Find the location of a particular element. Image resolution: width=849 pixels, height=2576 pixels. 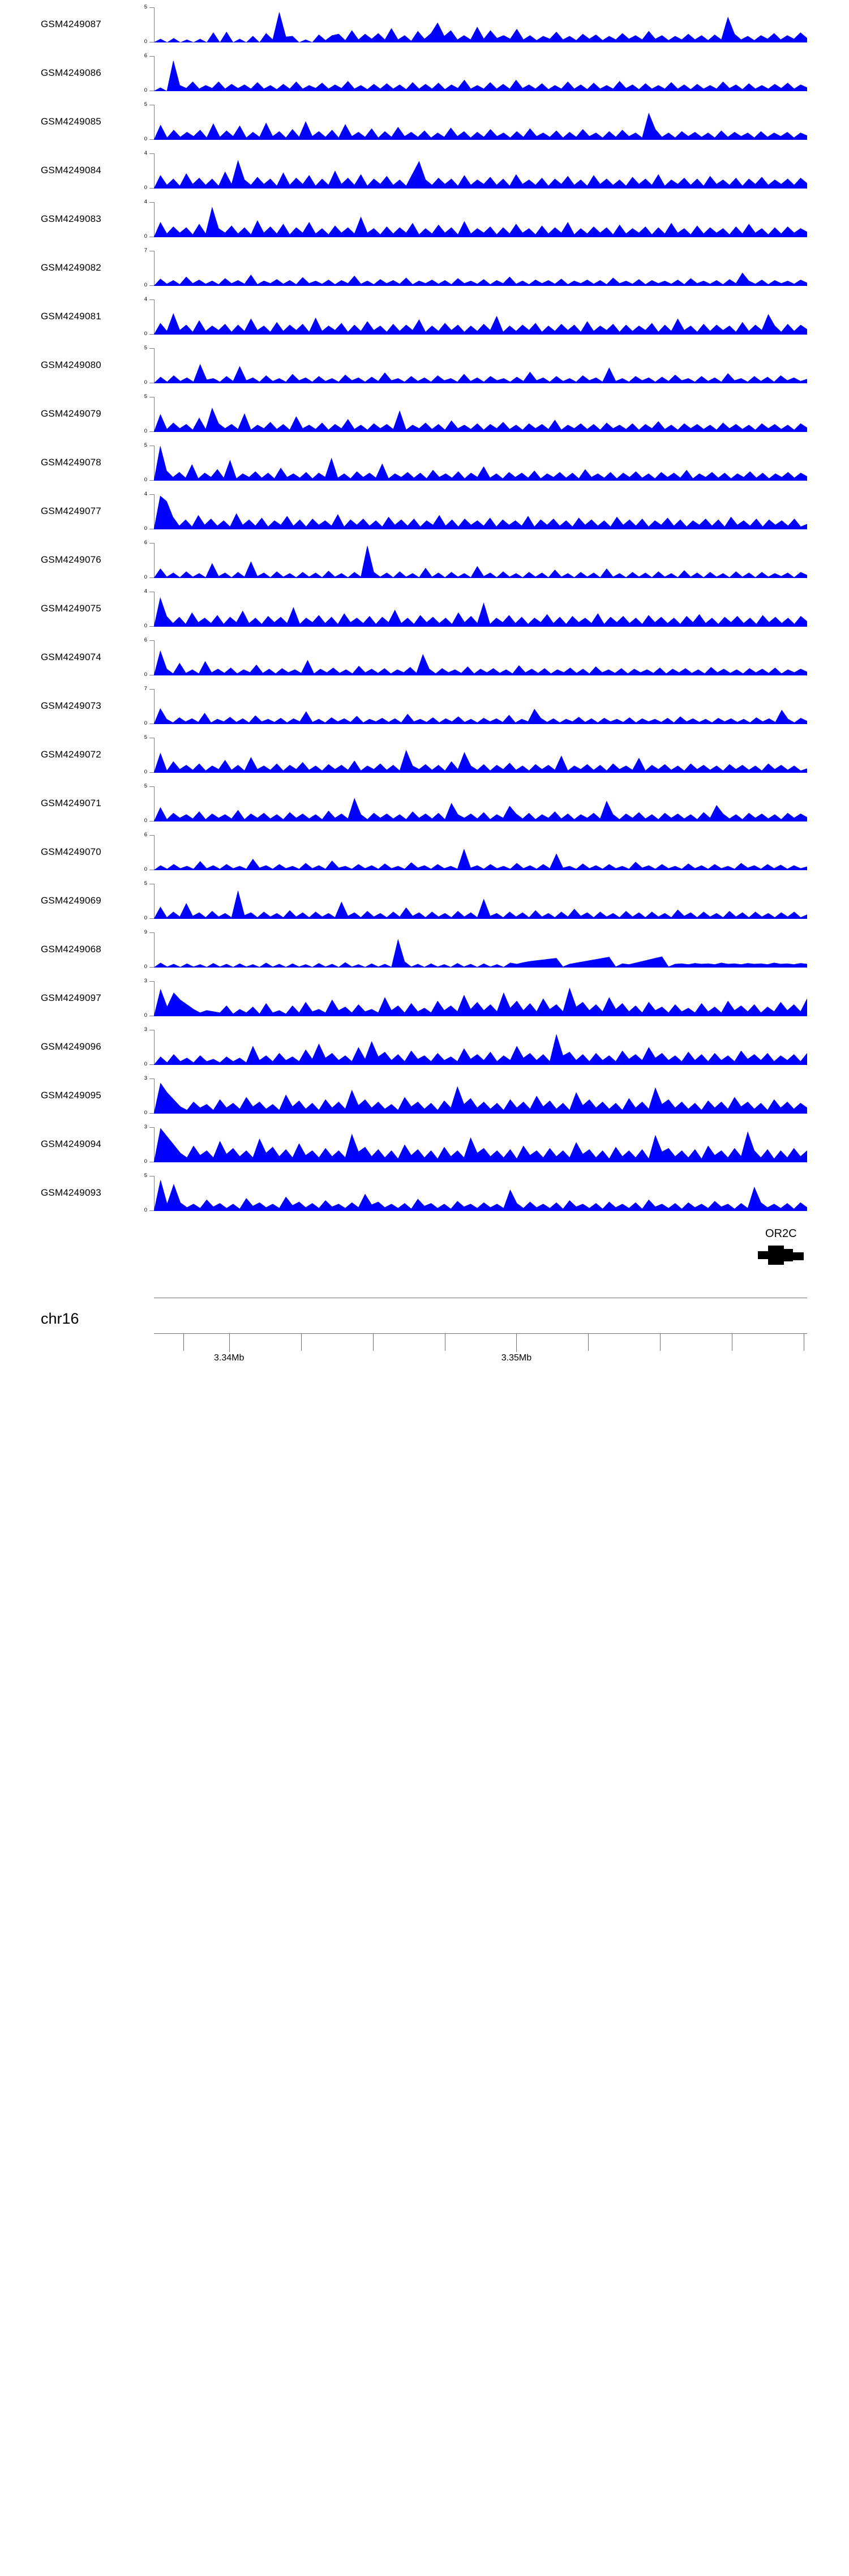

track-label: GSM4249087 is located at coordinates (71, 24).